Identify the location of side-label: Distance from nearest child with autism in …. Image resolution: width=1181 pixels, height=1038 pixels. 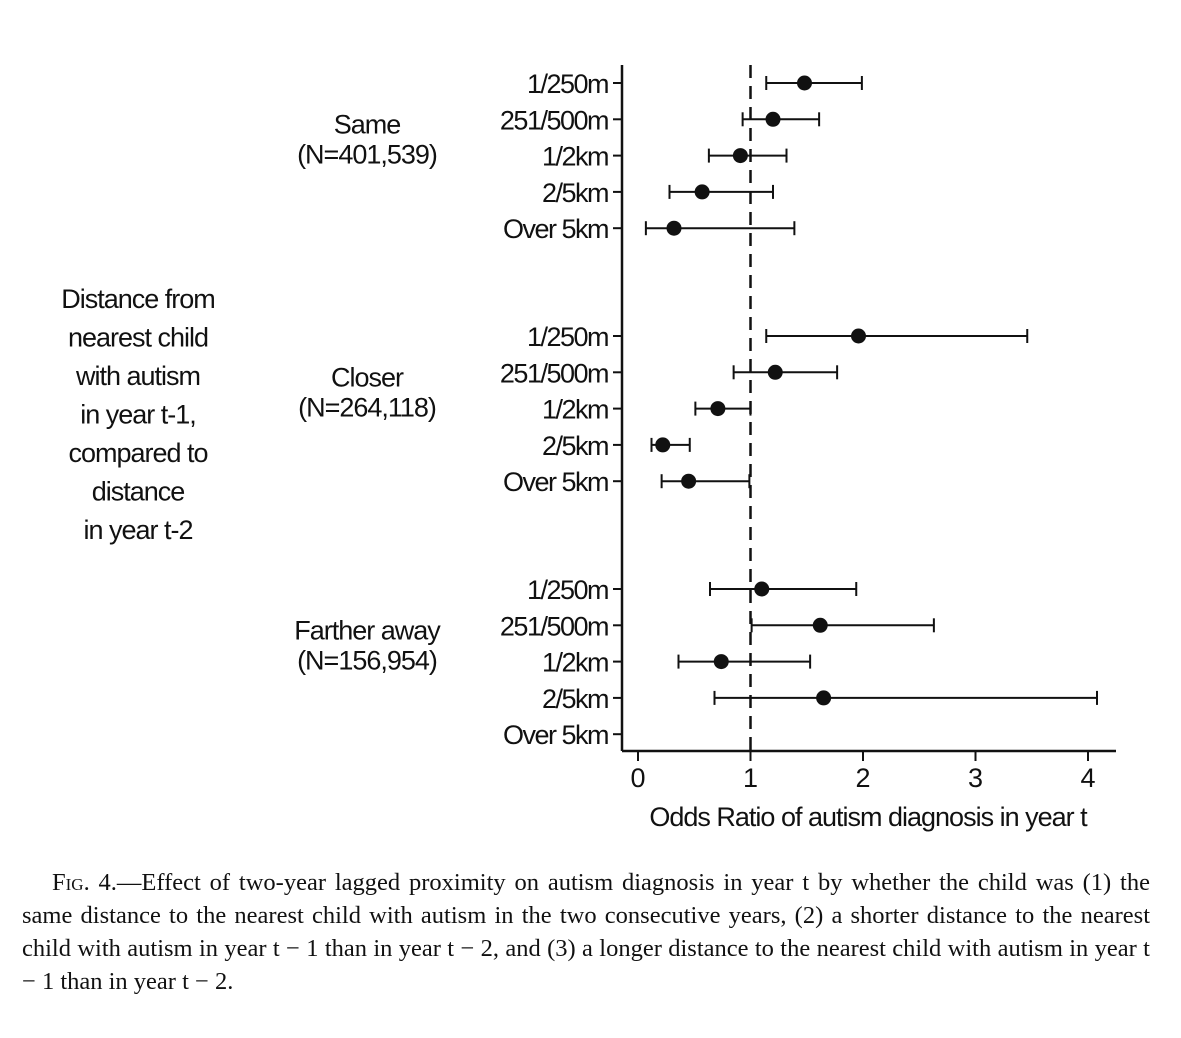
(138, 414).